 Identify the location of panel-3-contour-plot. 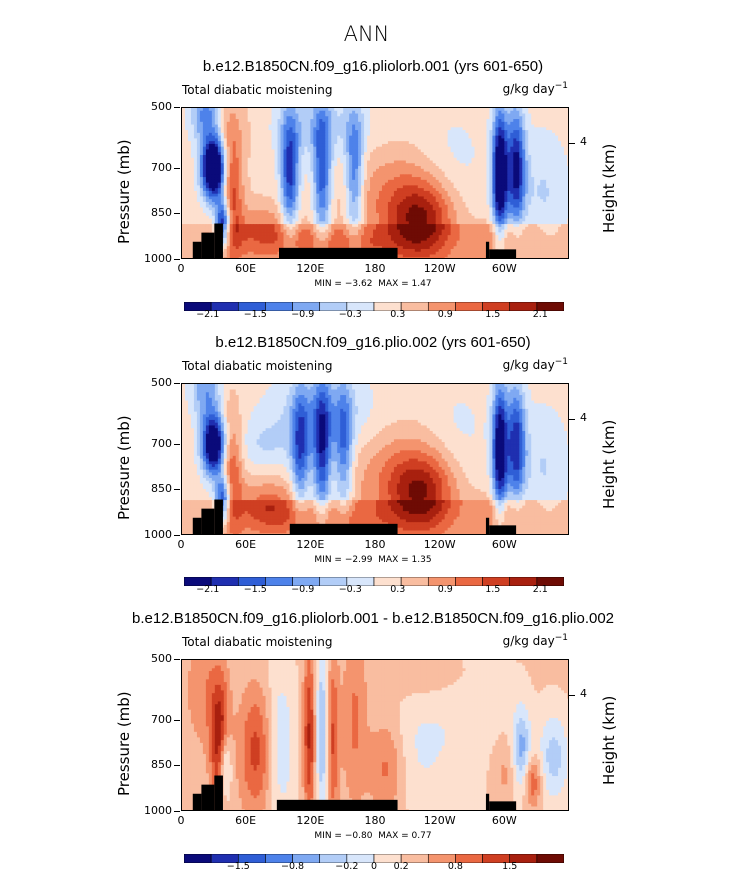
(375, 735).